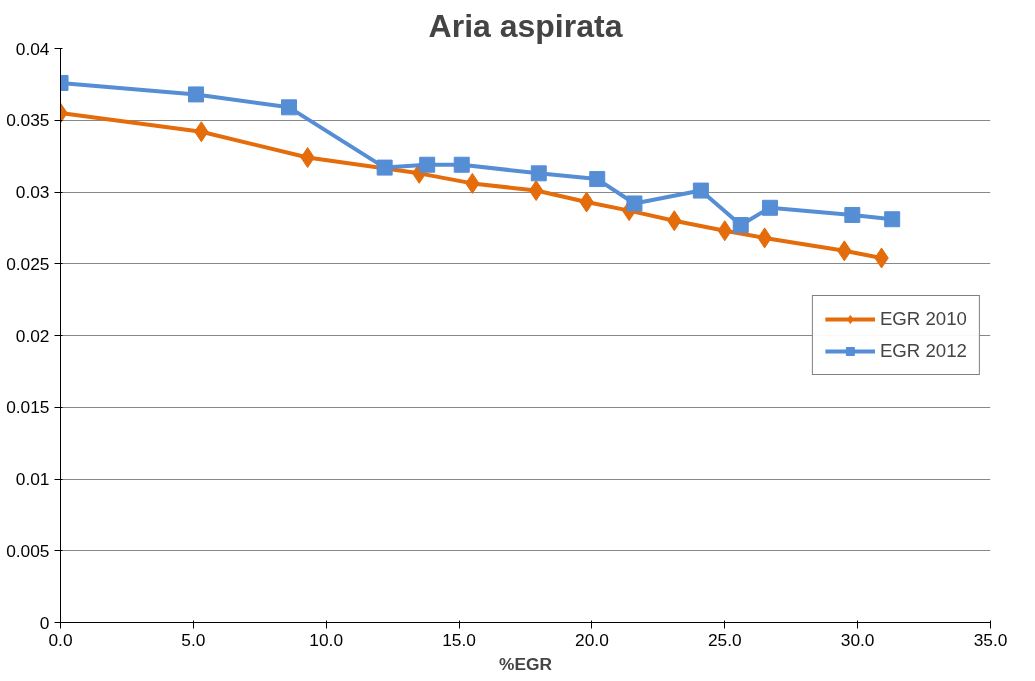 The image size is (1035, 681). I want to click on x-tick-label: 30.0, so click(857, 639).